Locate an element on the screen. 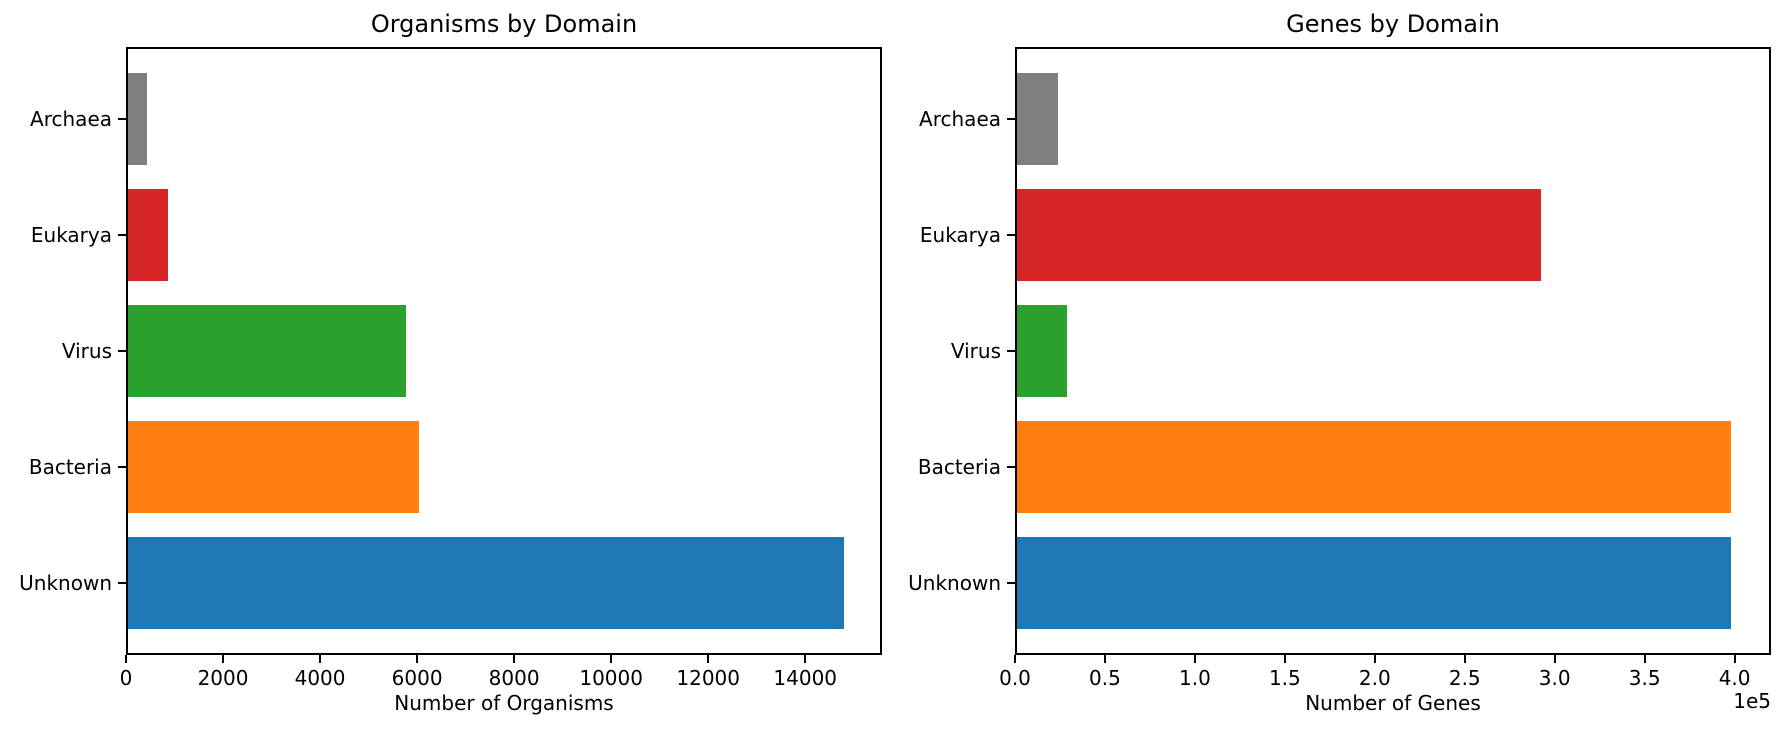 The width and height of the screenshot is (1785, 731). x-tick-label: 1.0 is located at coordinates (1194, 678).